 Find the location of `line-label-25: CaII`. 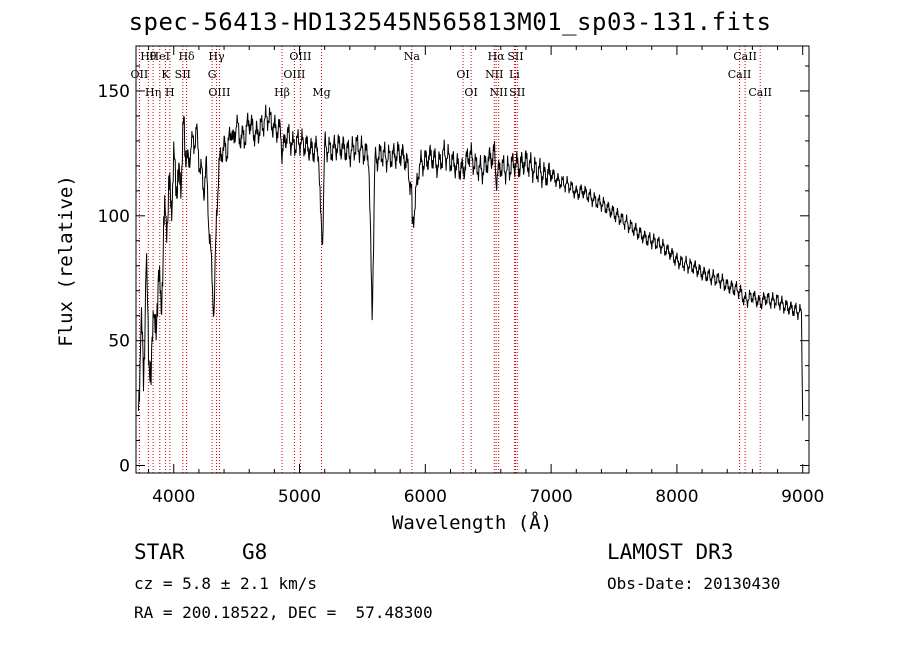

line-label-25: CaII is located at coordinates (740, 74).